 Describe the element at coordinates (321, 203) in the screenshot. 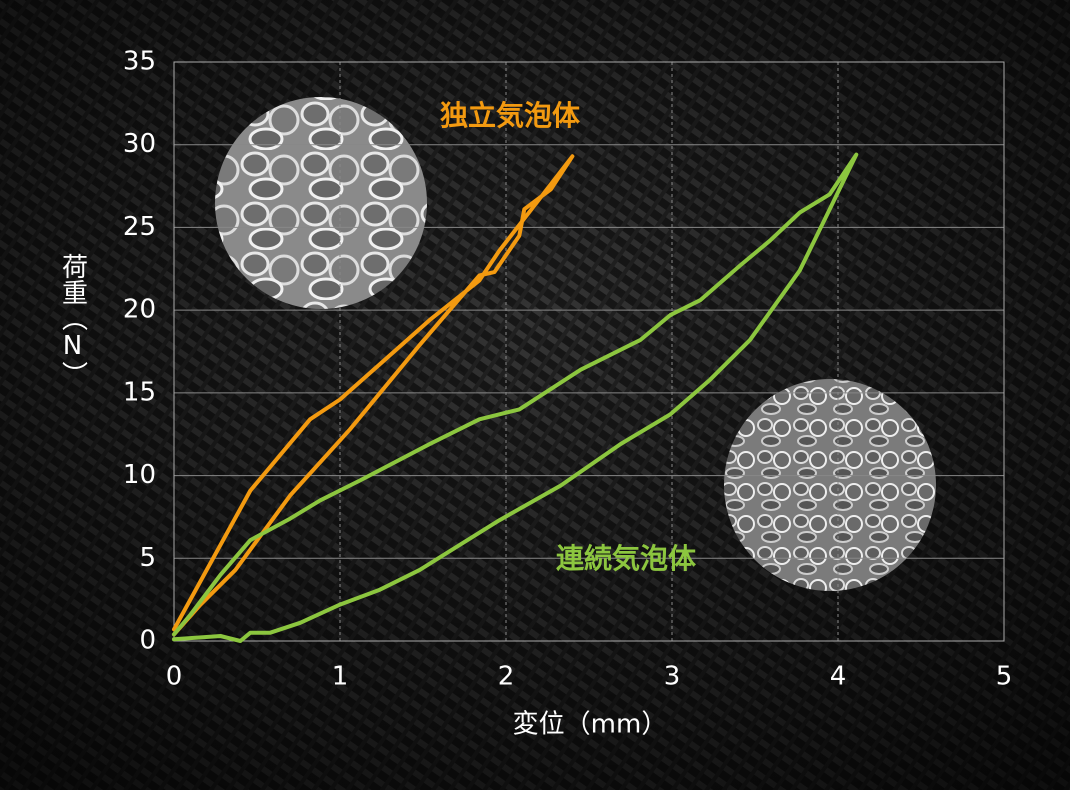

I see `closed-cell-image` at that location.